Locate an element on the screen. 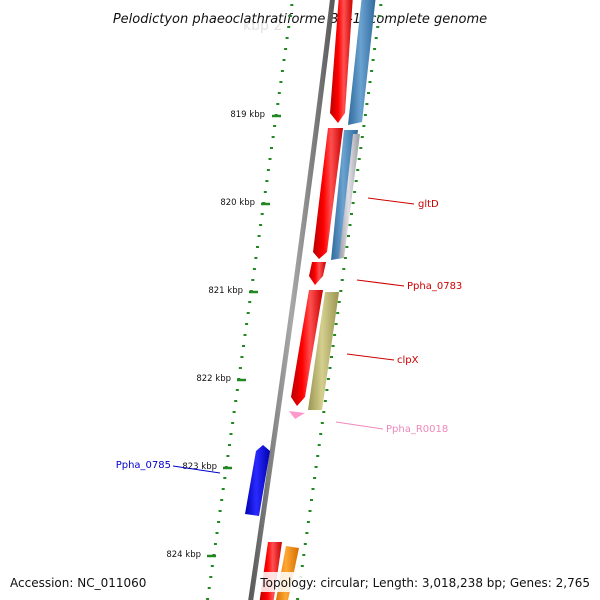  kbp-label-823: 823 kbp is located at coordinates (199, 467).